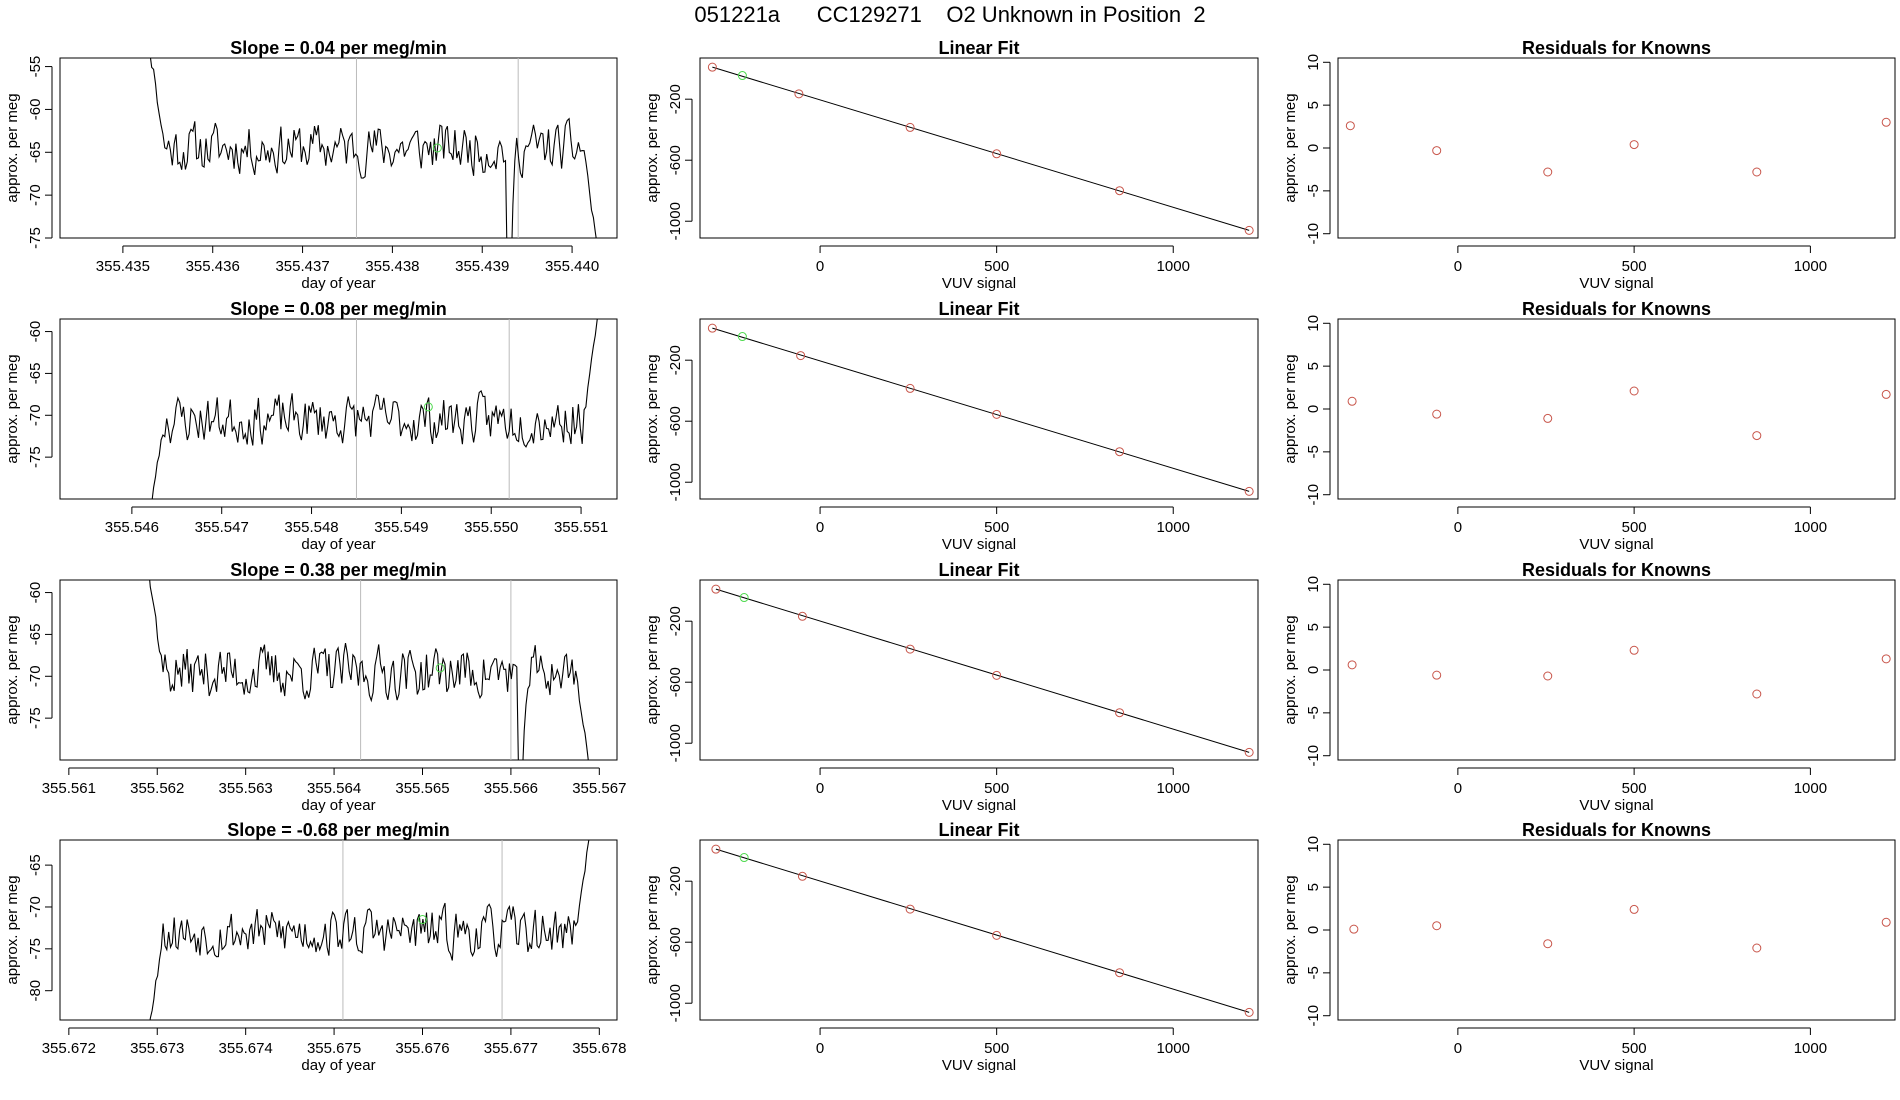  I want to click on time-series-line, so click(369, 670).